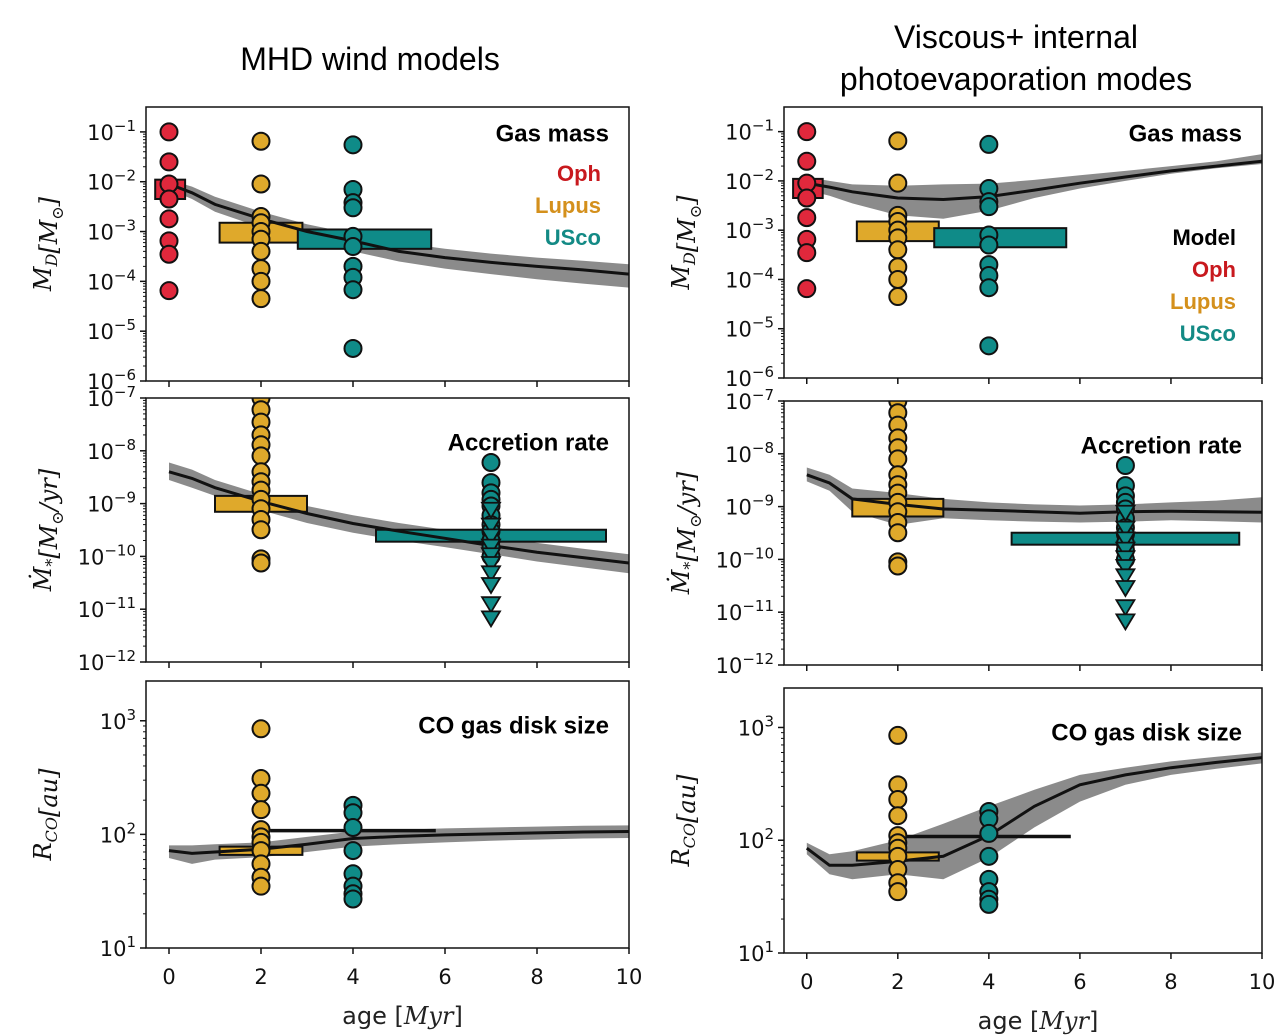 The width and height of the screenshot is (1277, 1035). I want to click on y-axis-label-text: Ṁ*[M⊙/yr], so click(47, 530).